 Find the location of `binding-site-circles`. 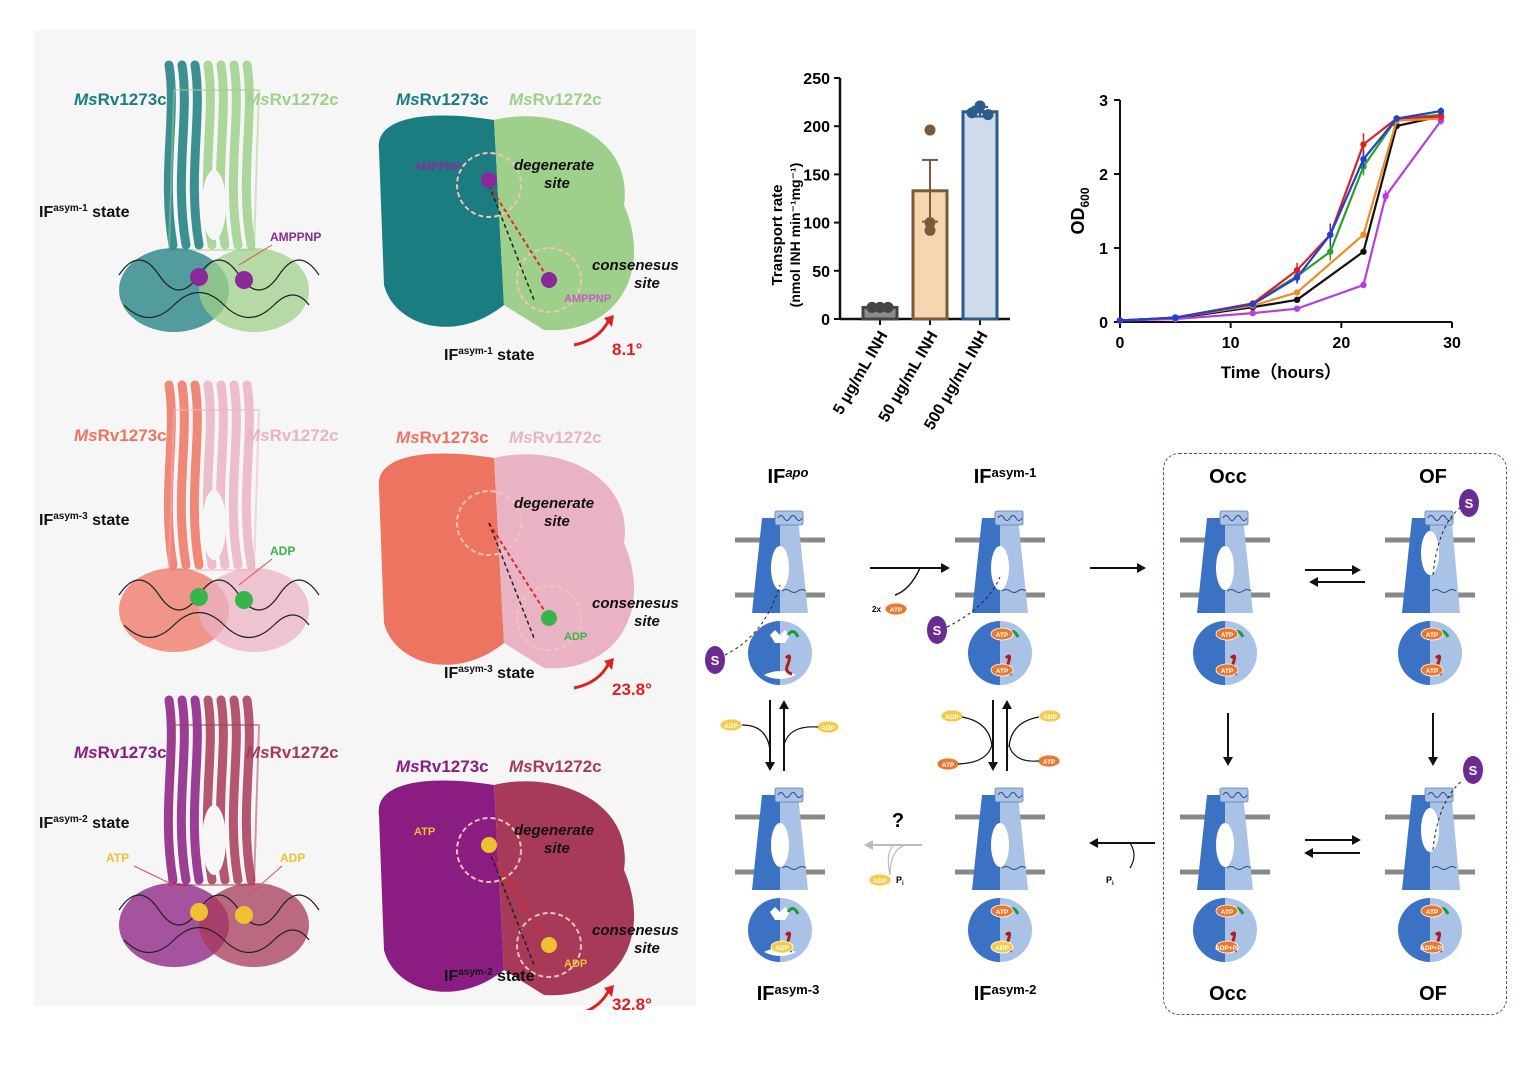

binding-site-circles is located at coordinates (519, 897).